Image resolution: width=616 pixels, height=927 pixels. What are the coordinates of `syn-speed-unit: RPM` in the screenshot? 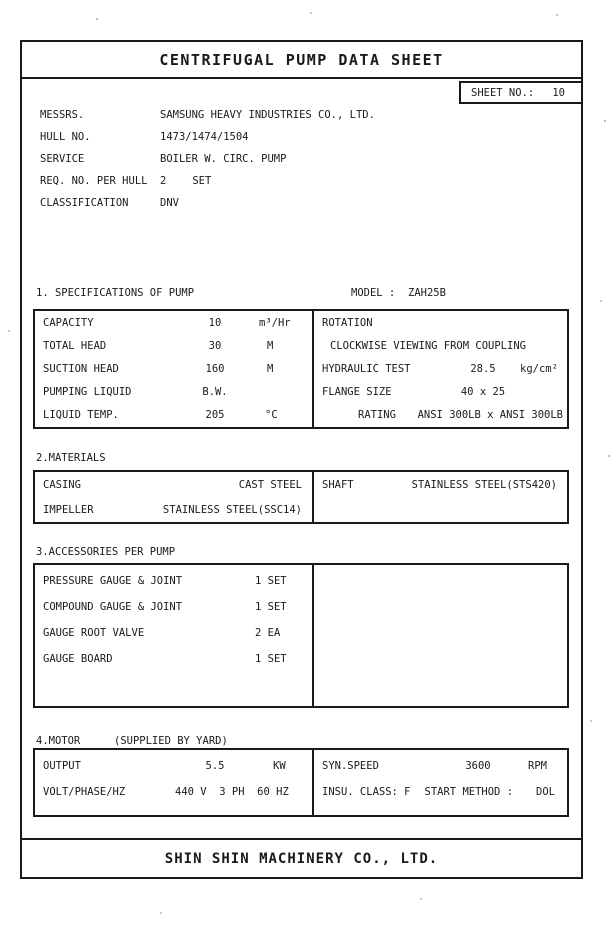 It's located at (537, 766).